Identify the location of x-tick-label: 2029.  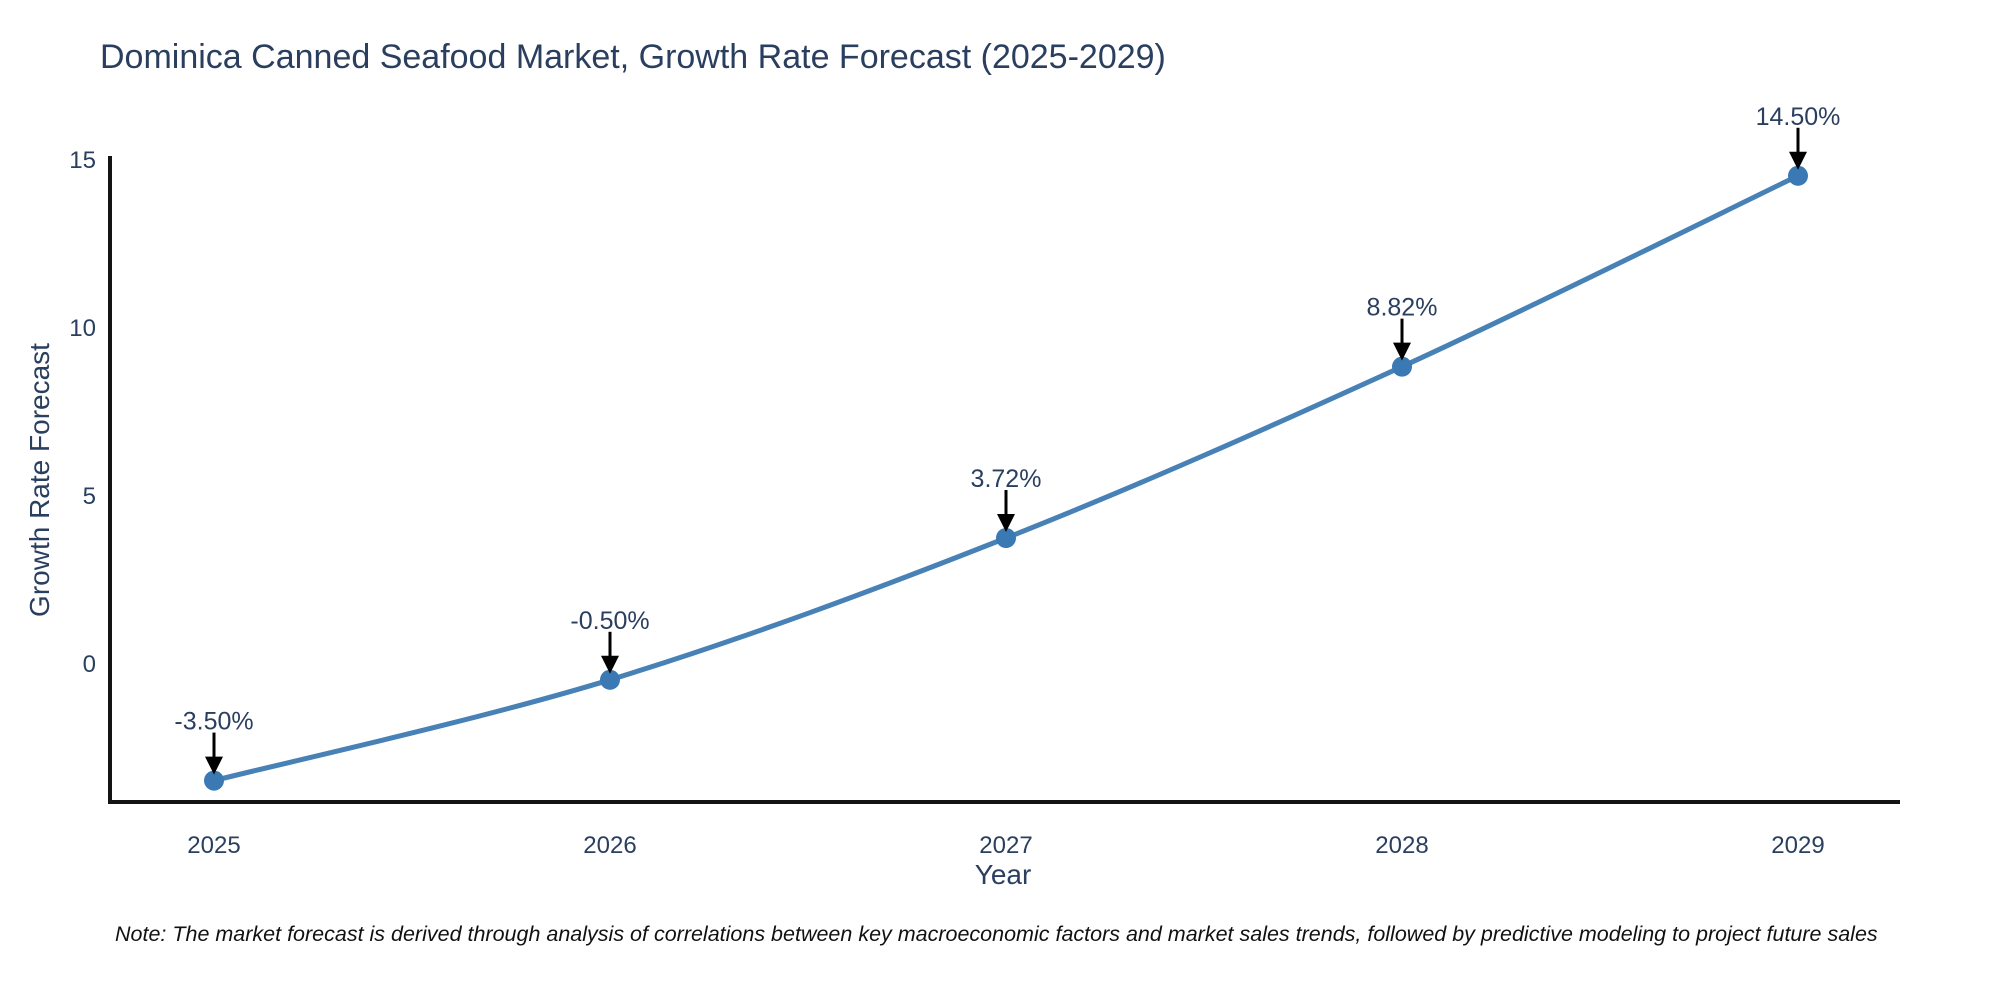
(1797, 845).